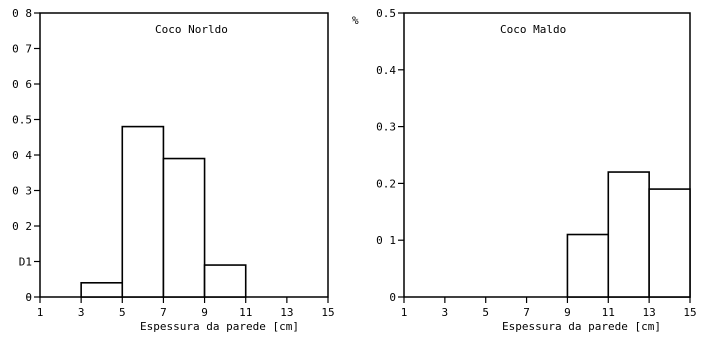 The width and height of the screenshot is (701, 343). I want to click on right-x-tick-label: 5, so click(485, 312).